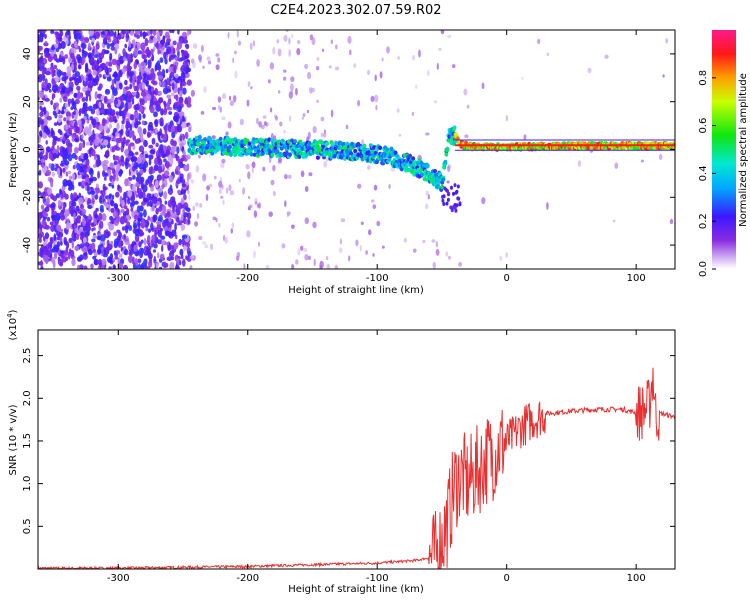  I want to click on colorbar-tick-label: 0.2, so click(703, 221).